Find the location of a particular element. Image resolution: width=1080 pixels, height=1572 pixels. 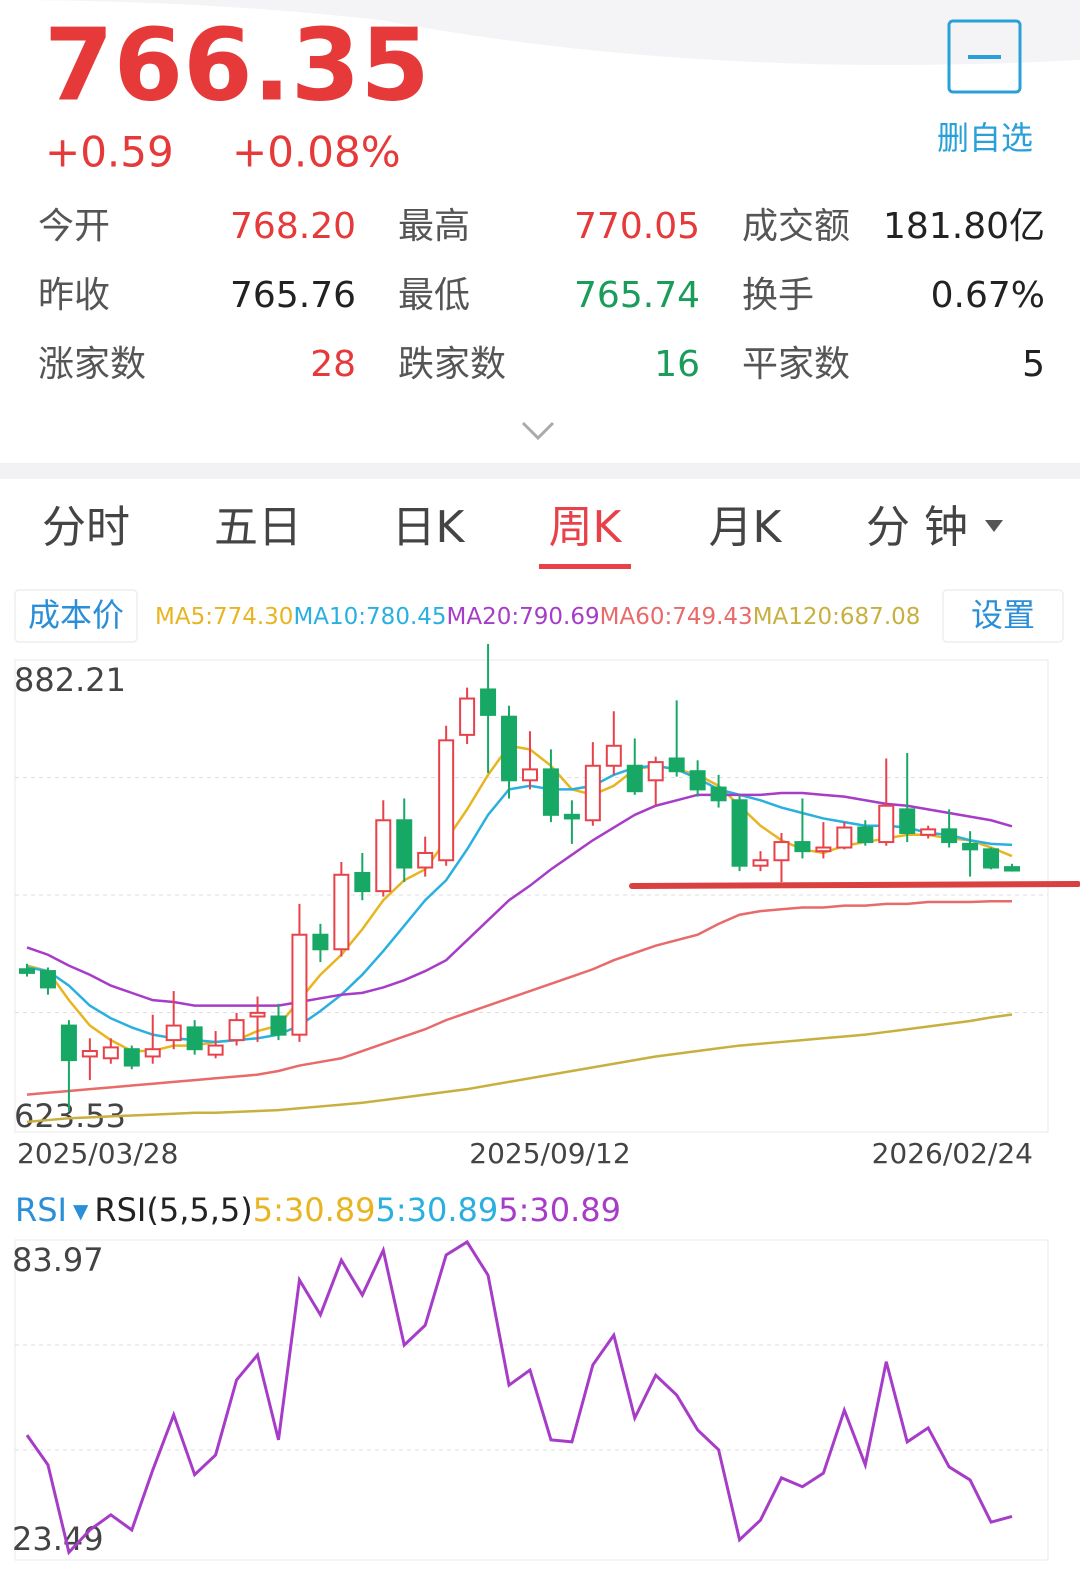

cost-button-box is located at coordinates (76, 616).